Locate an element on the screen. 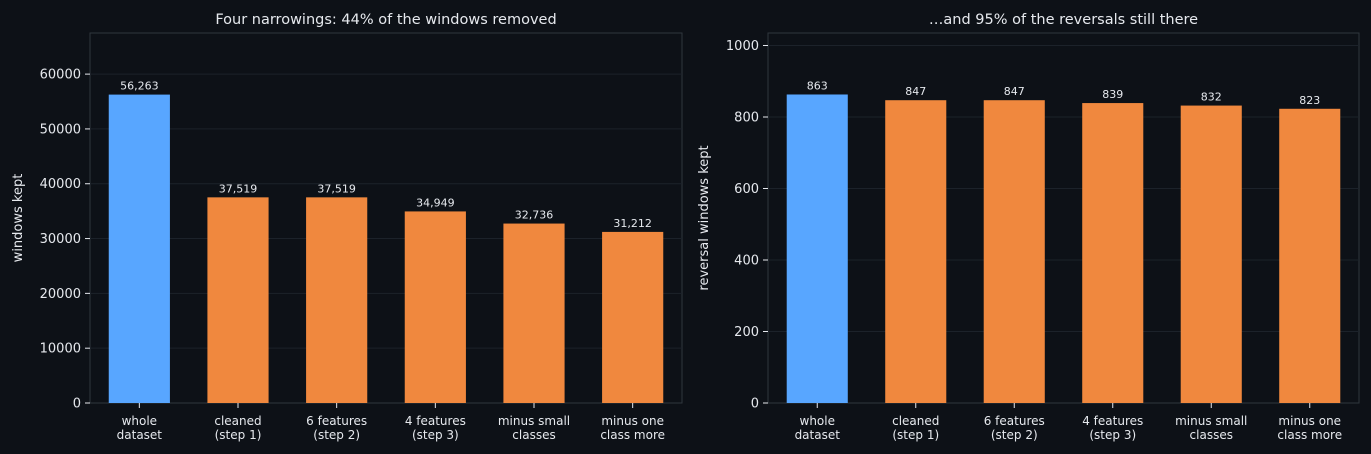 The height and width of the screenshot is (454, 1371). data-label: 823 is located at coordinates (1309, 100).